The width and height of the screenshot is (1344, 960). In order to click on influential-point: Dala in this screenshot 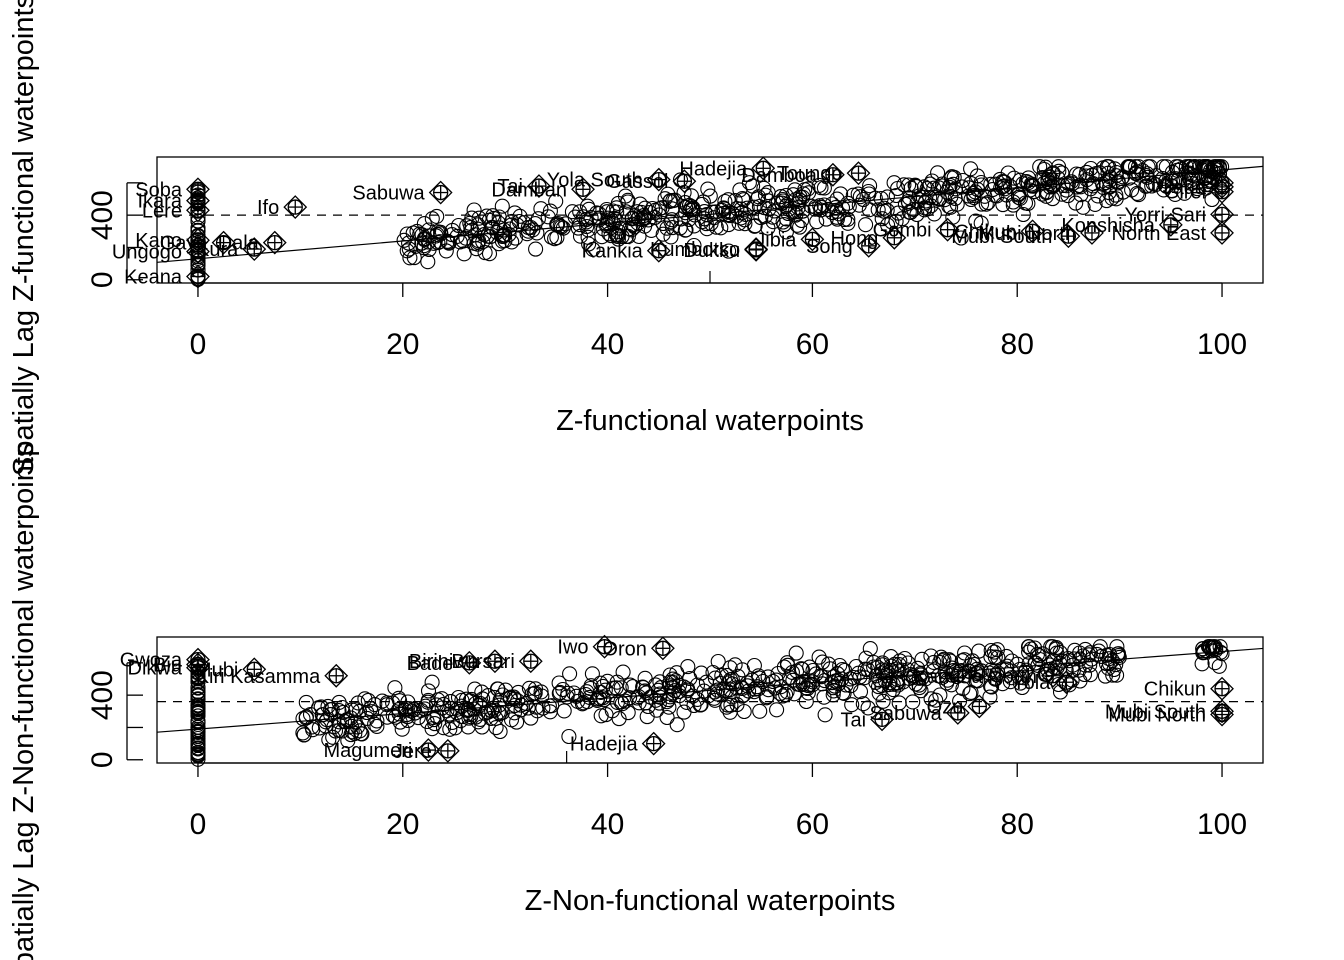, I will do `click(252, 242)`.